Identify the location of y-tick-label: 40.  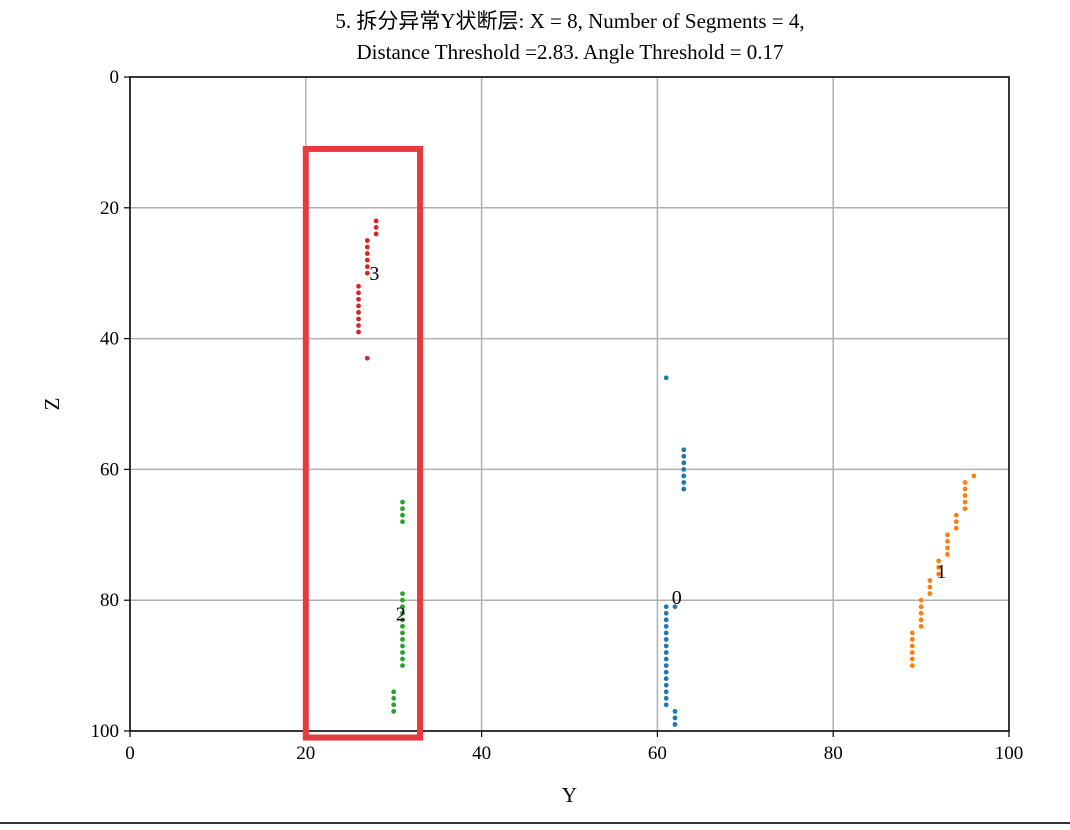
(109, 339).